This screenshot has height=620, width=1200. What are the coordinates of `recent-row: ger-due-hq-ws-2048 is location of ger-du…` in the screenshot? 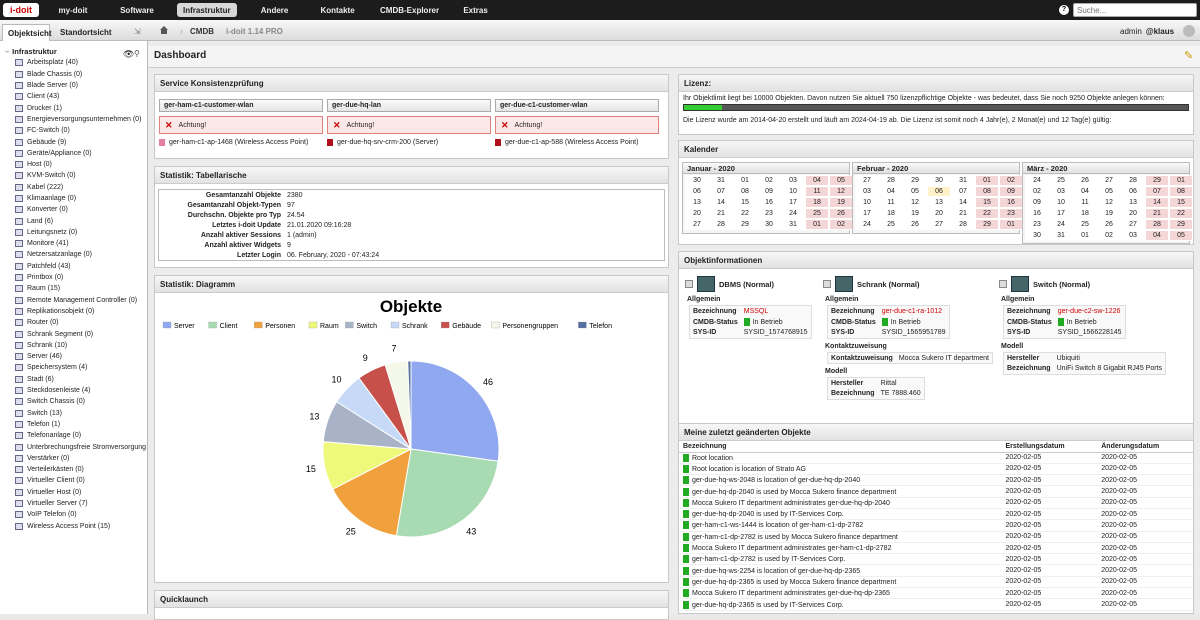 It's located at (936, 480).